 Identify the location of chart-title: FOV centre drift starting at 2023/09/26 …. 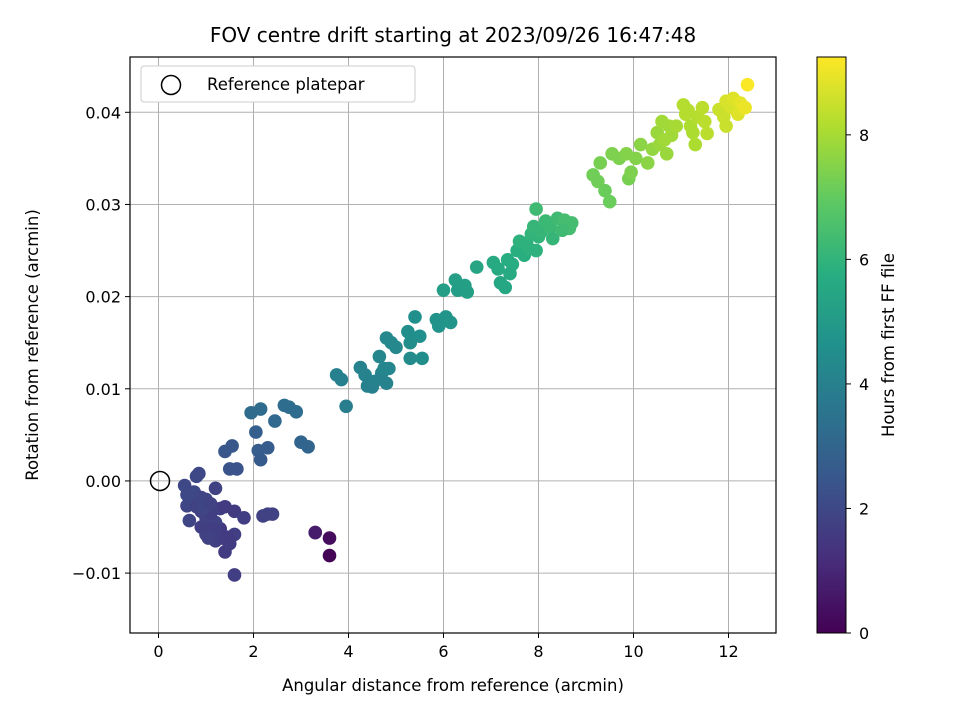
(453, 35).